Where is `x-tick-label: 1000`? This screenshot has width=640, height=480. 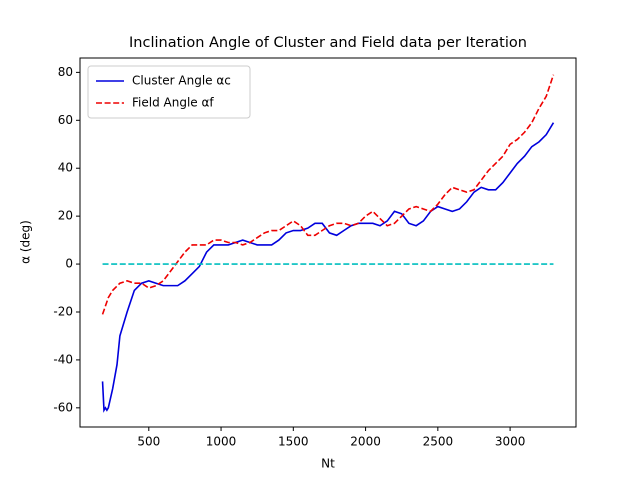
x-tick-label: 1000 is located at coordinates (221, 442).